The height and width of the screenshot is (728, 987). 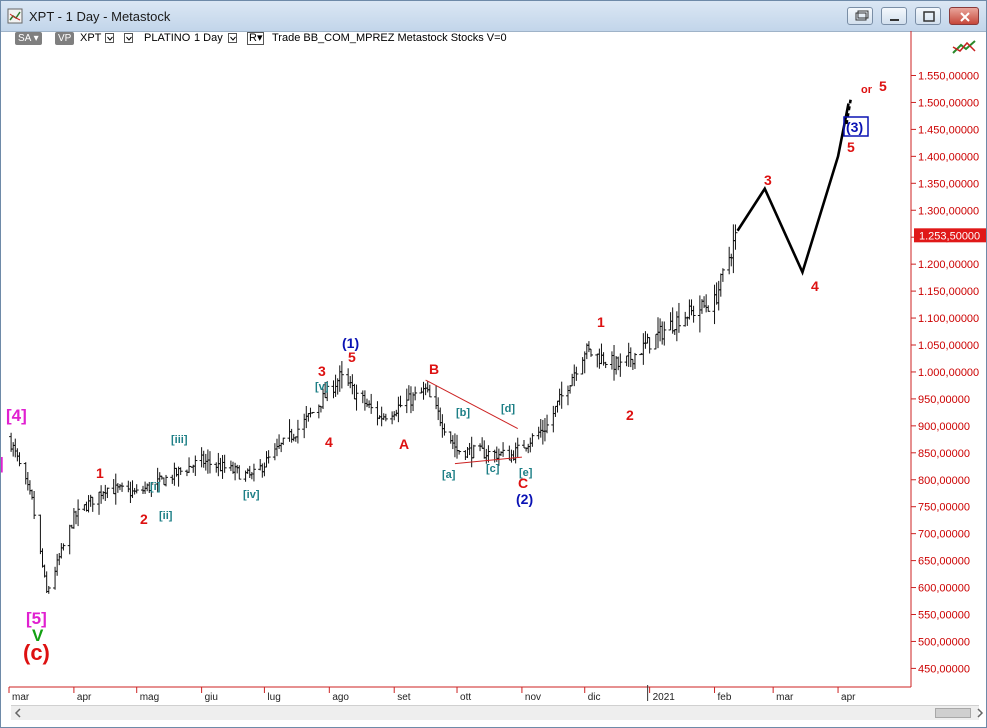 What do you see at coordinates (256, 38) in the screenshot?
I see `r-button: R▾` at bounding box center [256, 38].